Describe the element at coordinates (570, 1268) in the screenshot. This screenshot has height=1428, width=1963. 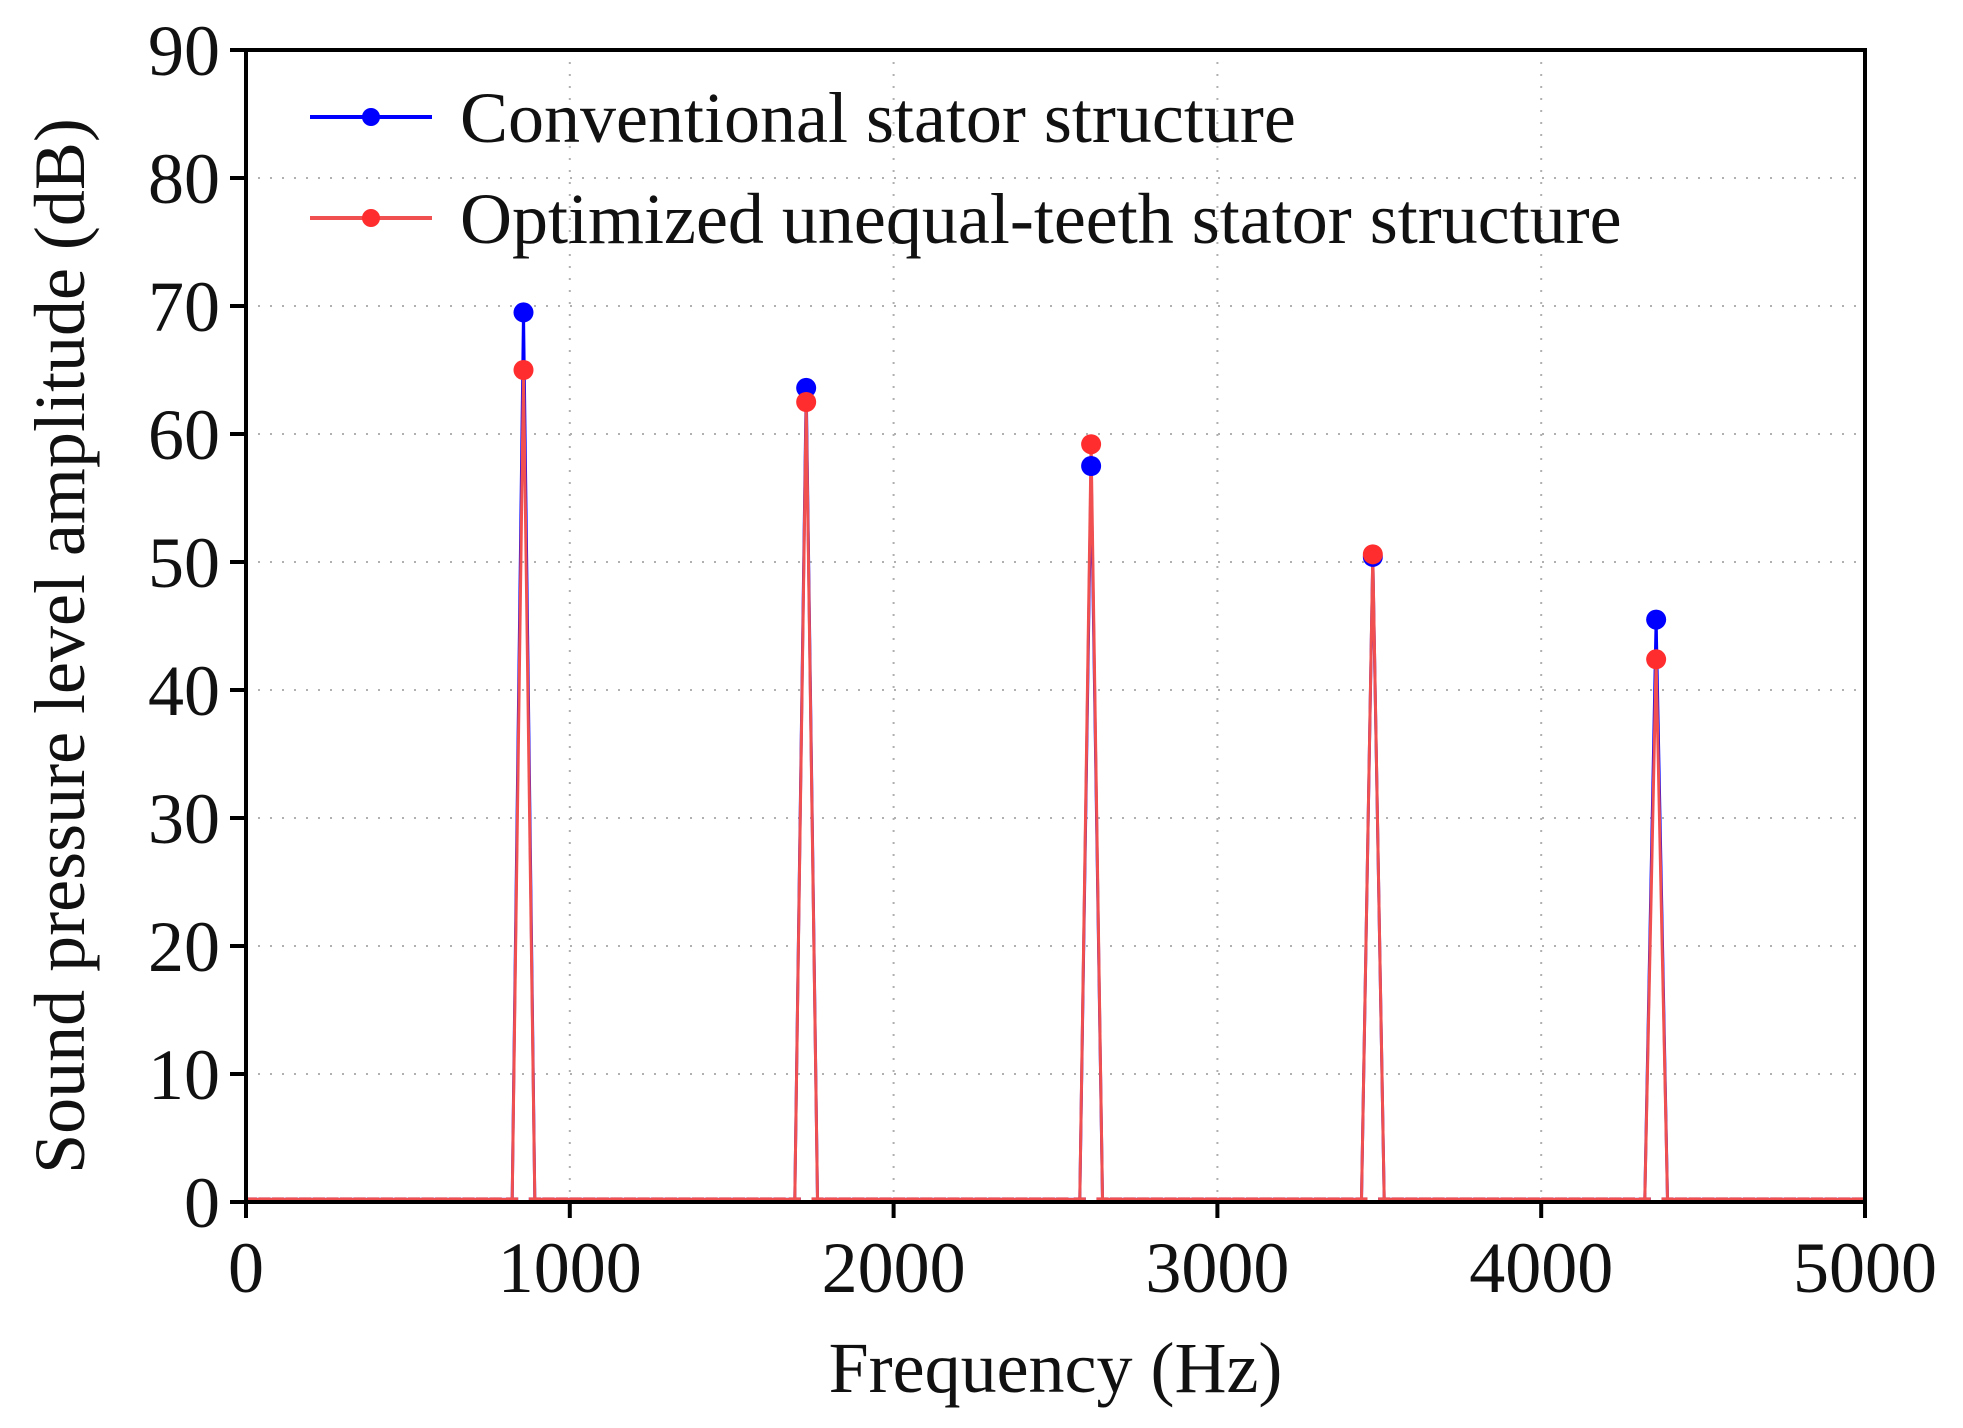
I see `x-tick-label: 1000` at that location.